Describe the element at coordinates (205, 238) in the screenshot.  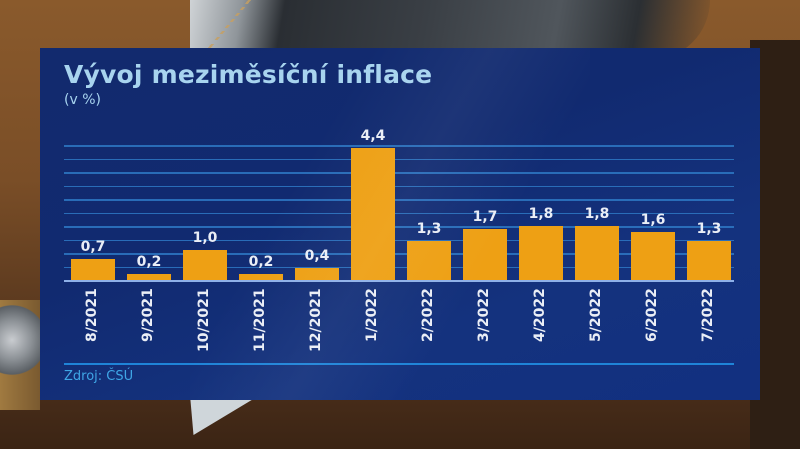
I see `value-label: 1,0` at that location.